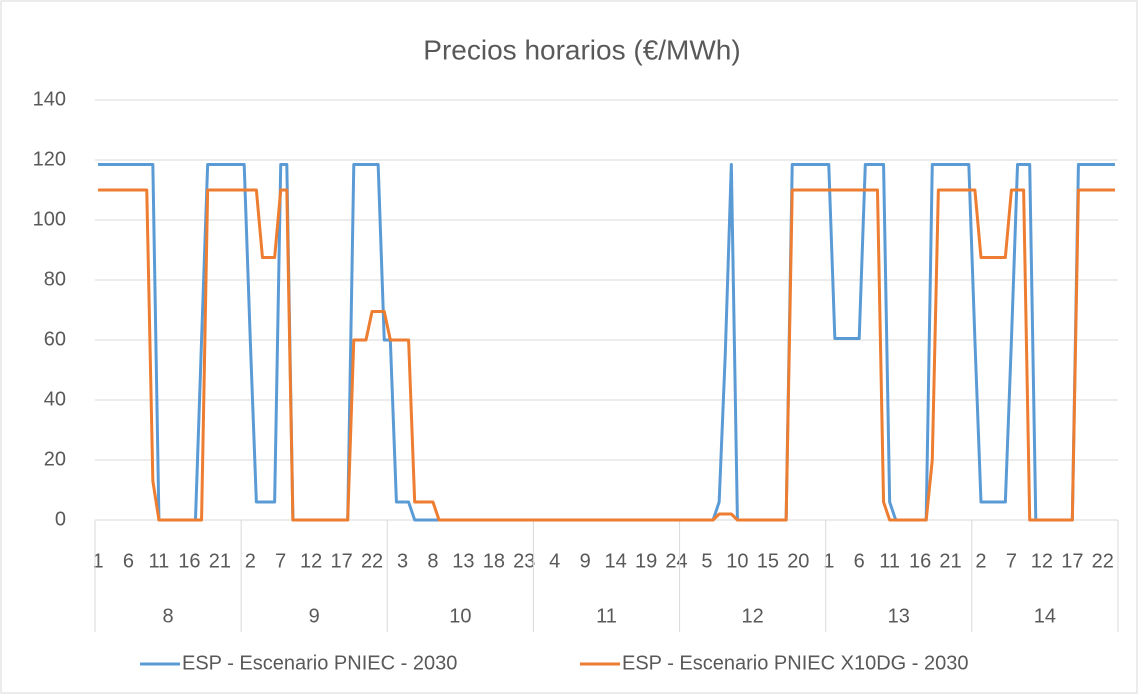 The image size is (1139, 700). I want to click on y-tick-label: 20, so click(55, 459).